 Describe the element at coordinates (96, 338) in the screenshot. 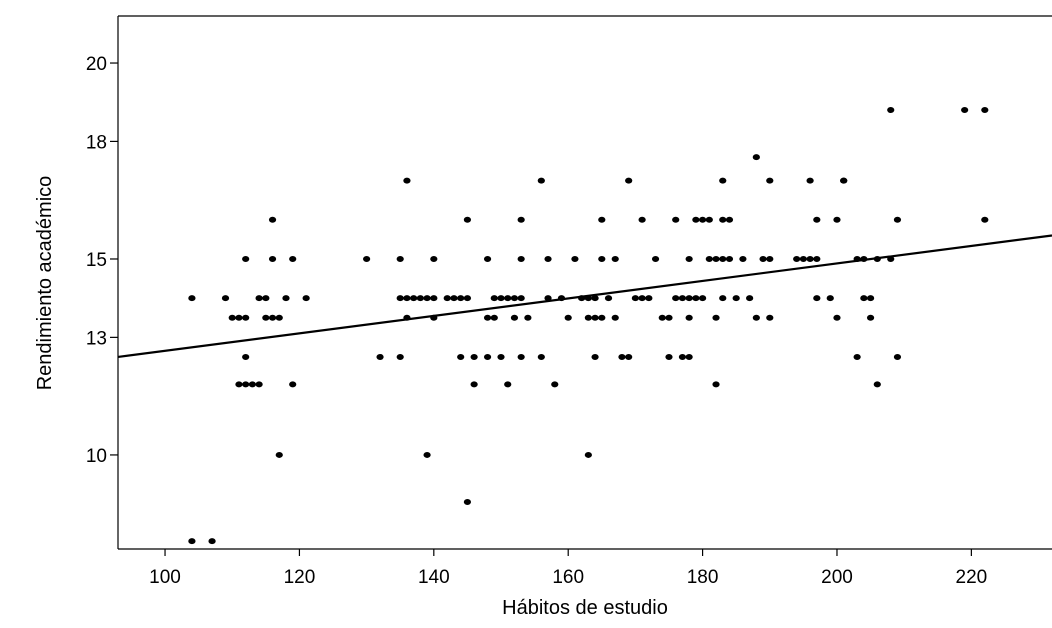

I see `y-tick-label: 13` at that location.